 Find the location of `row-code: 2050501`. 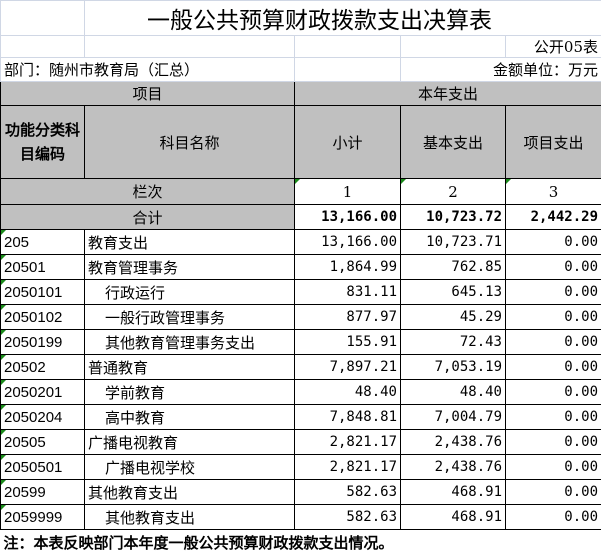

row-code: 2050501 is located at coordinates (43, 467).